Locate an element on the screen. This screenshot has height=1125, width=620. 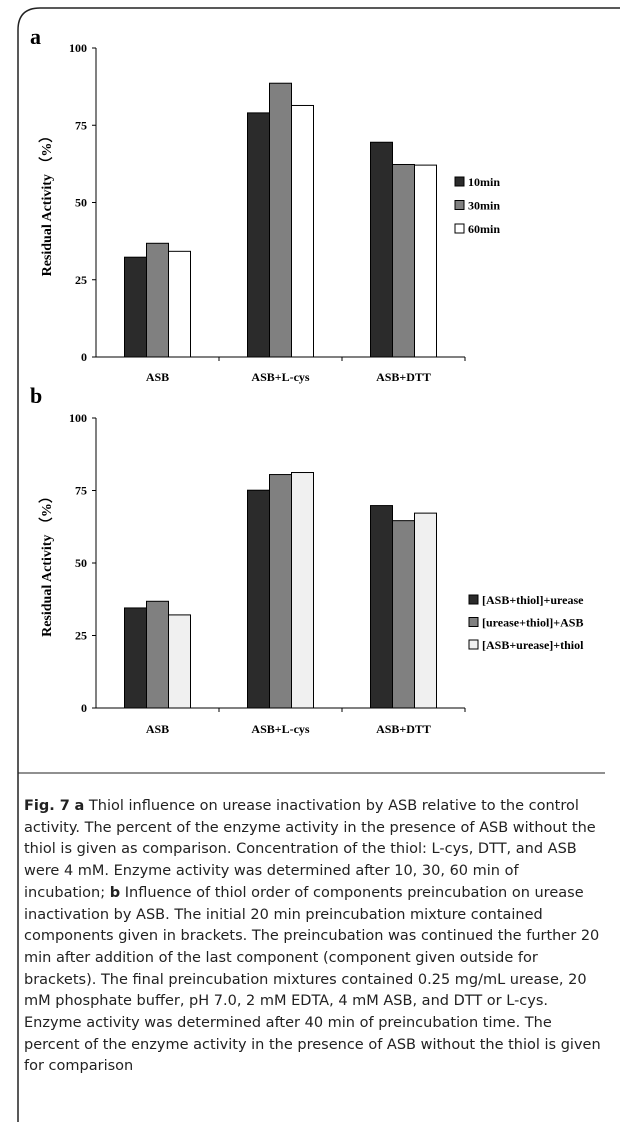
legend-label: 60min is located at coordinates (484, 229).